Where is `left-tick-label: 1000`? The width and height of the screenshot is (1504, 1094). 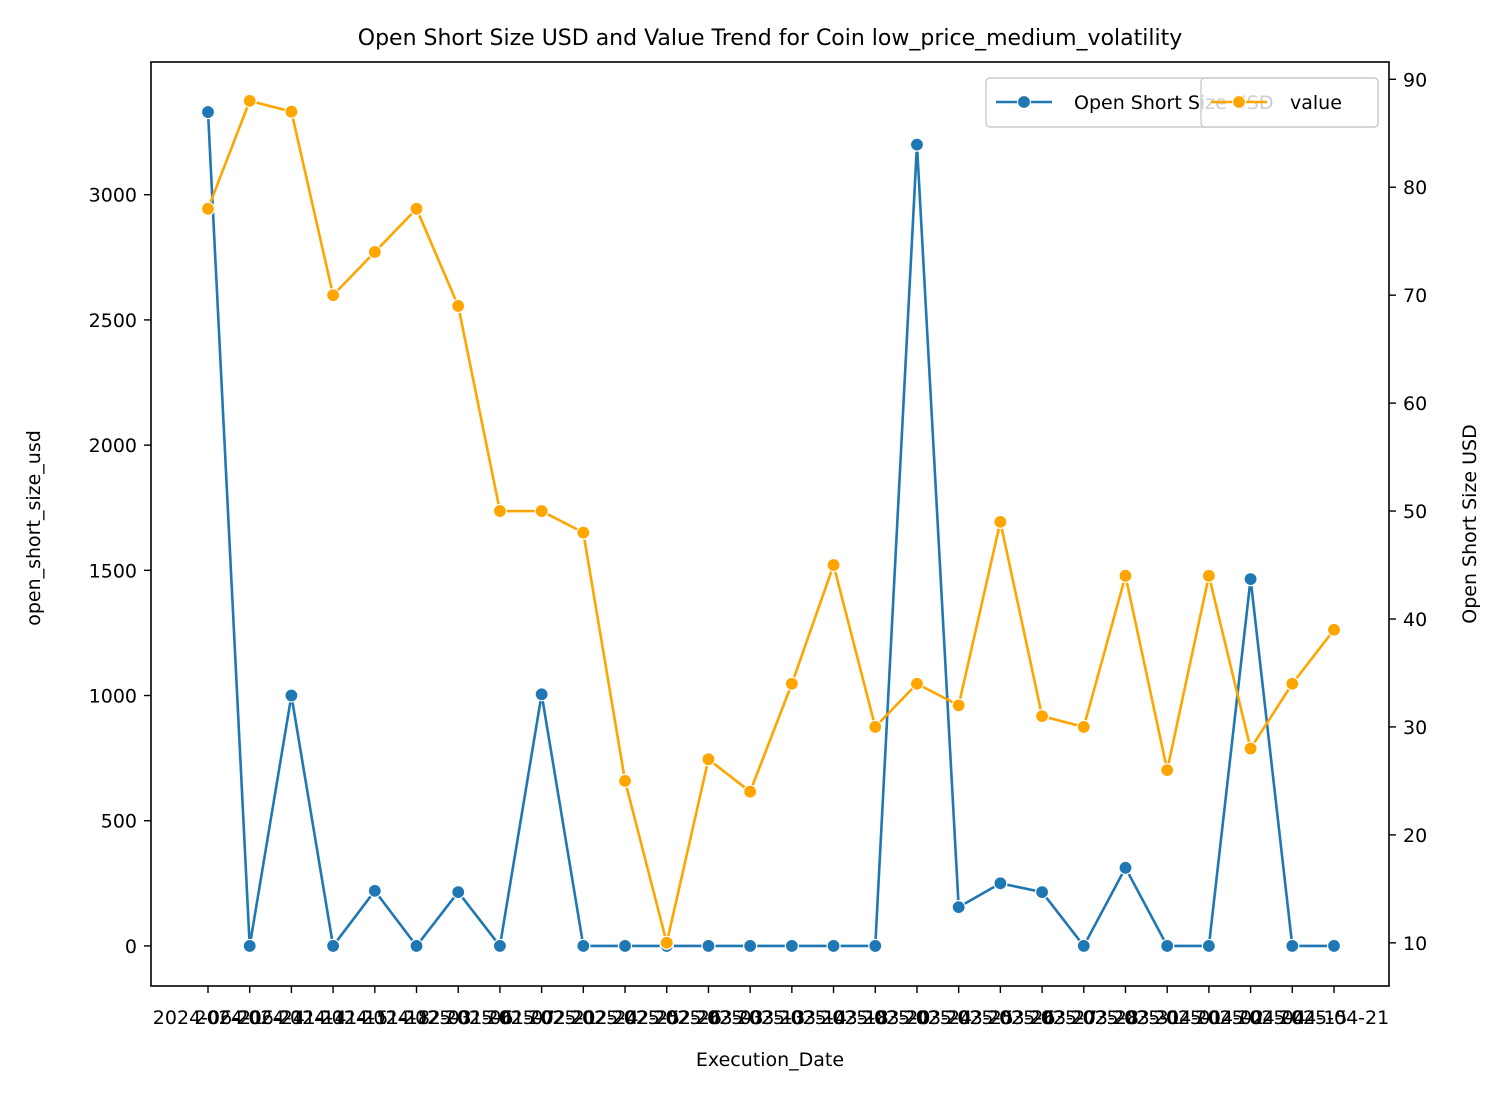 left-tick-label: 1000 is located at coordinates (113, 697).